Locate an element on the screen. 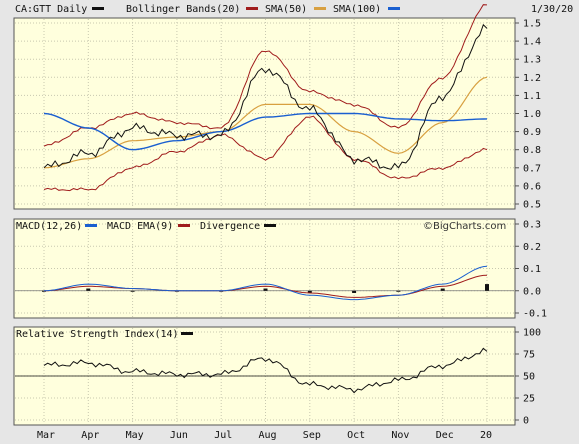 This screenshot has width=579, height=444. macd-y-tick-label: 0.0 is located at coordinates (532, 291).